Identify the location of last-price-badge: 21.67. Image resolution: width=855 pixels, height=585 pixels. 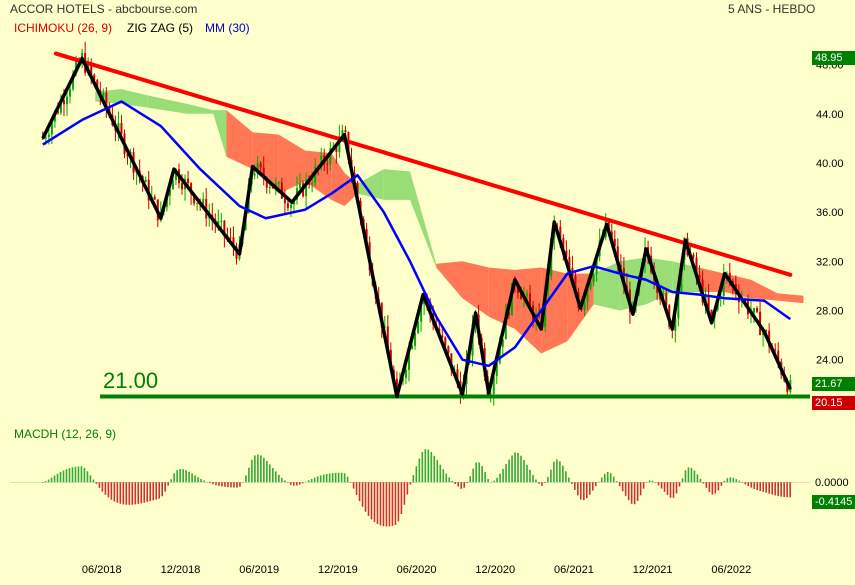
(833, 384).